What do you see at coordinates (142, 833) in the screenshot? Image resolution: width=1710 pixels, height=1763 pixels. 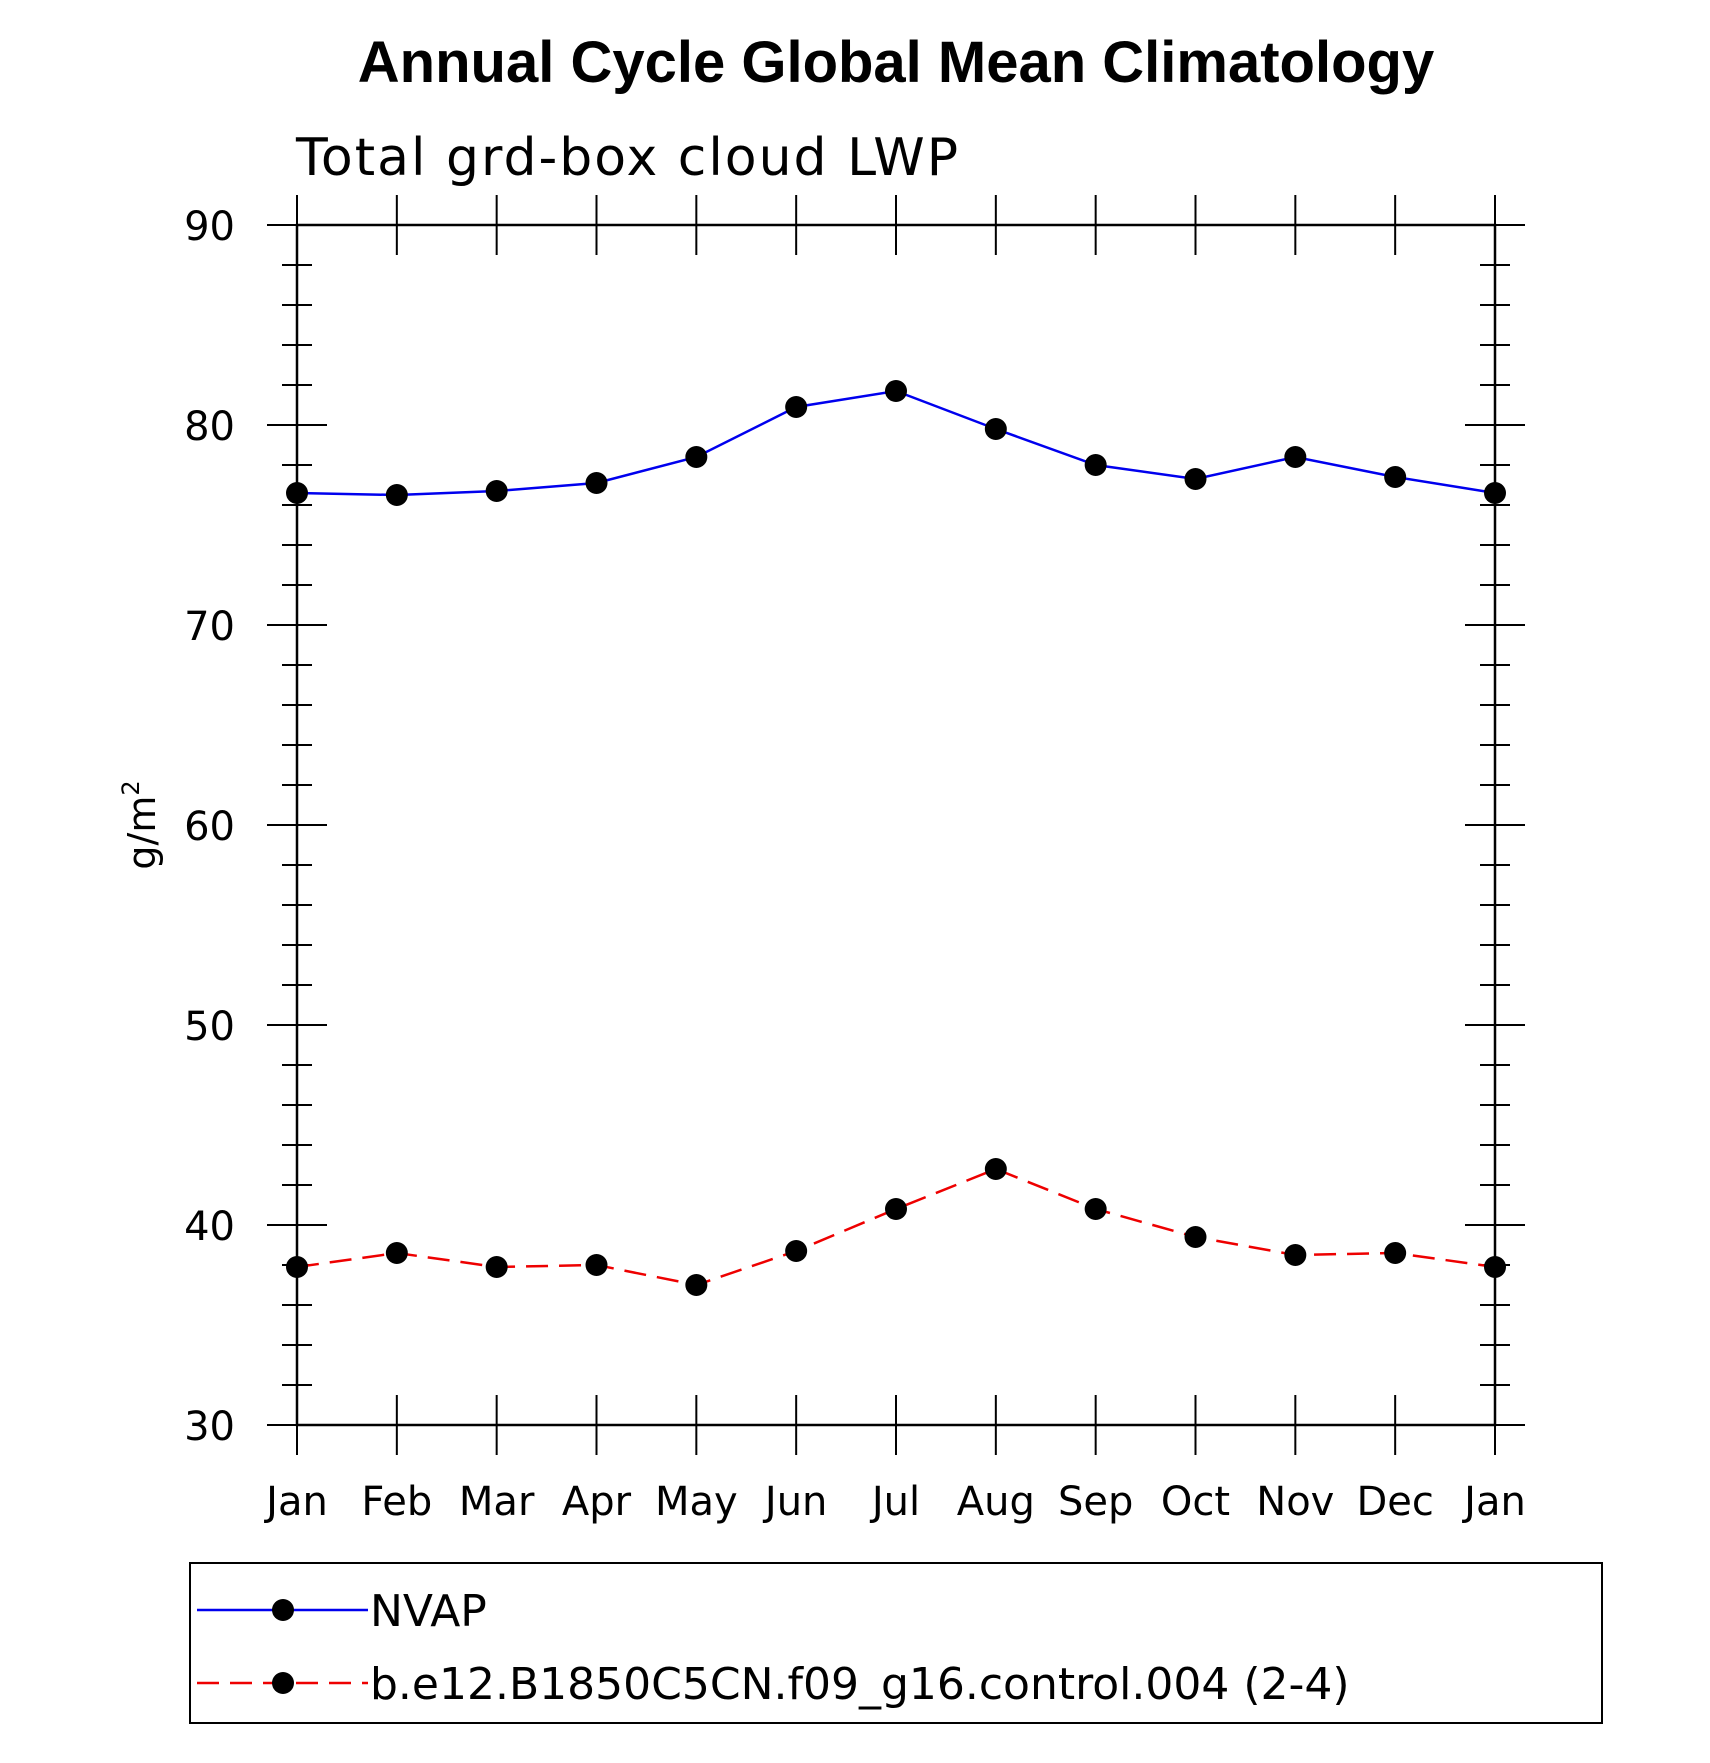 I see `y-axis-label-text: g/m` at bounding box center [142, 833].